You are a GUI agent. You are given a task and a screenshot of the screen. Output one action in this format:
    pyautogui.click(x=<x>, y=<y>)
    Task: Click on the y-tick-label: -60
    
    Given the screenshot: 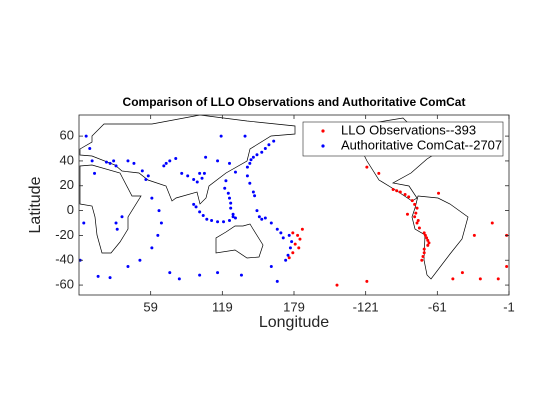 What is the action you would take?
    pyautogui.click(x=64, y=284)
    